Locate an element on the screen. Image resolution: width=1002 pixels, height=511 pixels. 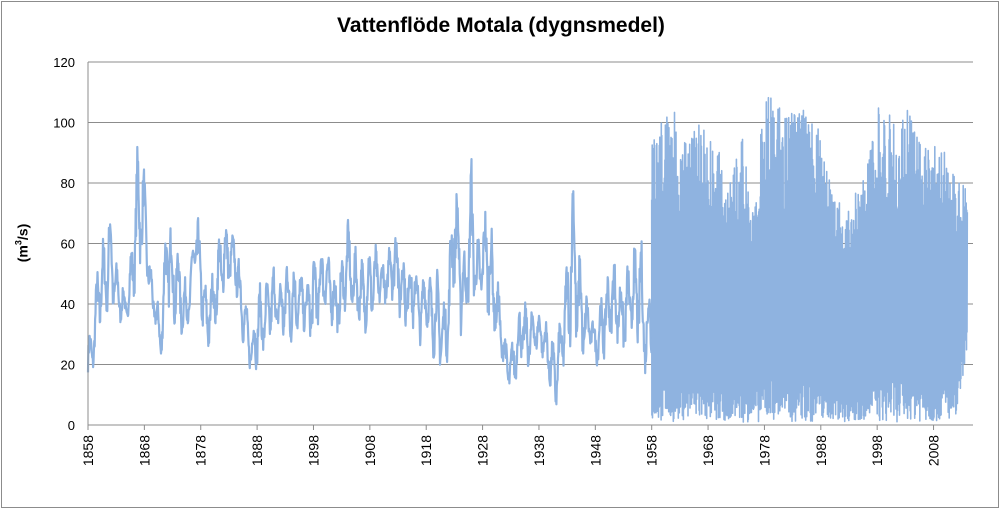
x-tick-label: 1988 is located at coordinates (821, 450).